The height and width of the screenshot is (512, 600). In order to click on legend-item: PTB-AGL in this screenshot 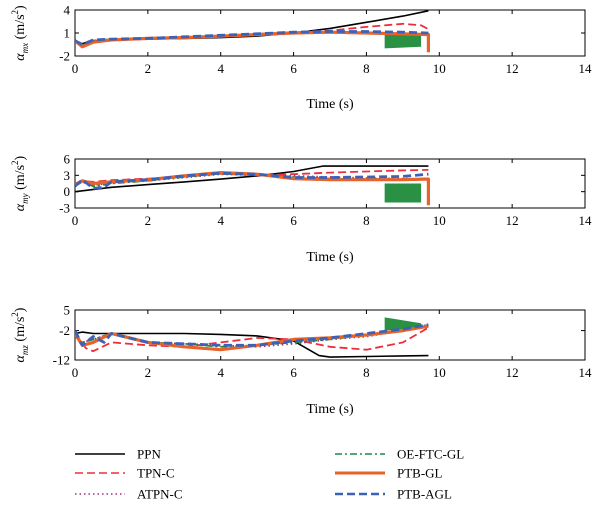, I will do `click(393, 494)`.